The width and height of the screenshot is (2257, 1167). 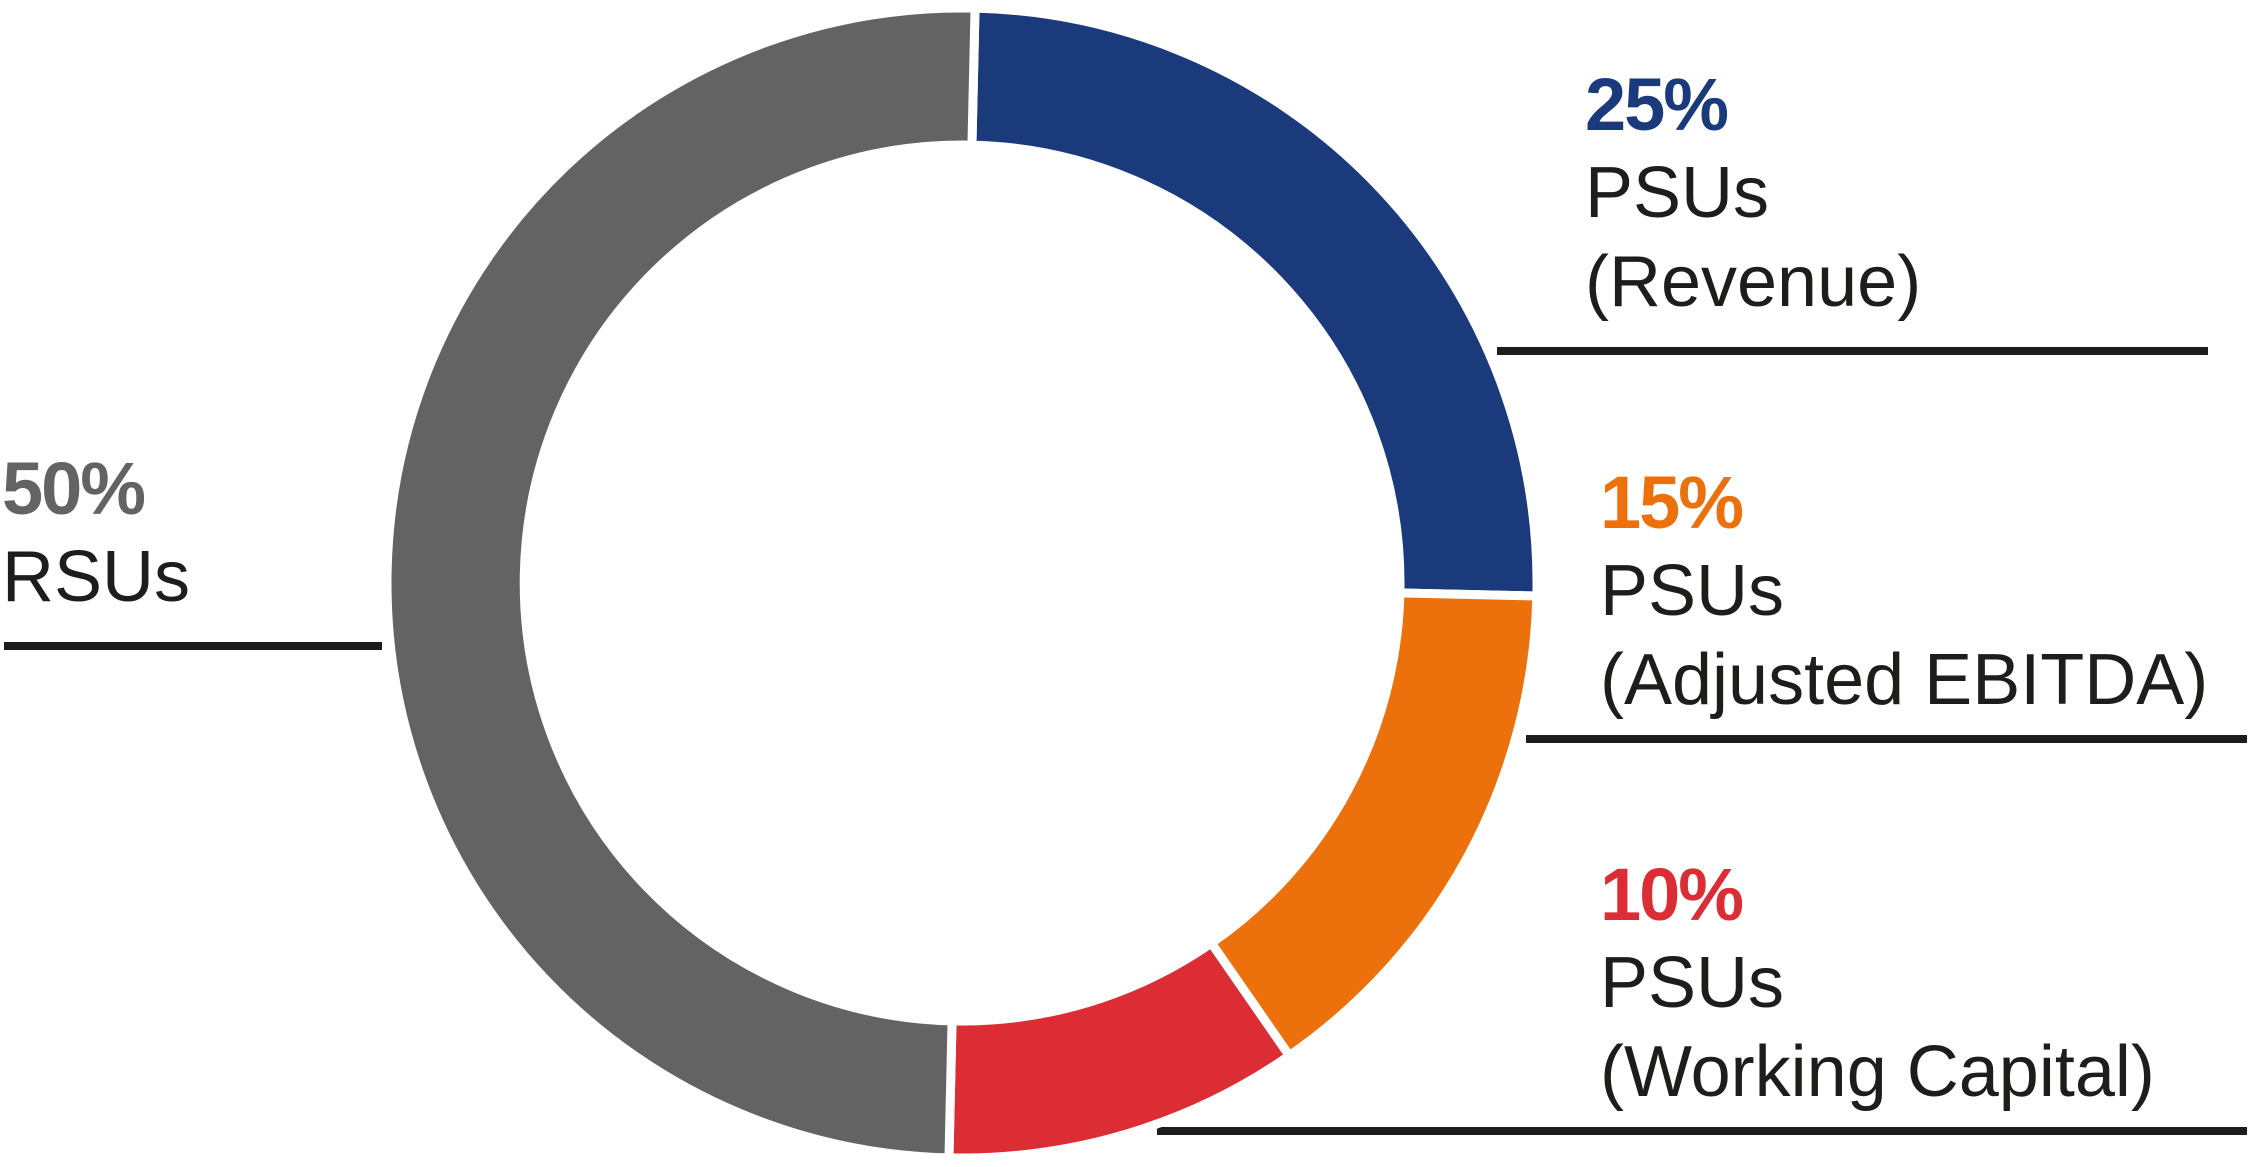 What do you see at coordinates (1672, 502) in the screenshot?
I see `label-ebitda-percent: 15%` at bounding box center [1672, 502].